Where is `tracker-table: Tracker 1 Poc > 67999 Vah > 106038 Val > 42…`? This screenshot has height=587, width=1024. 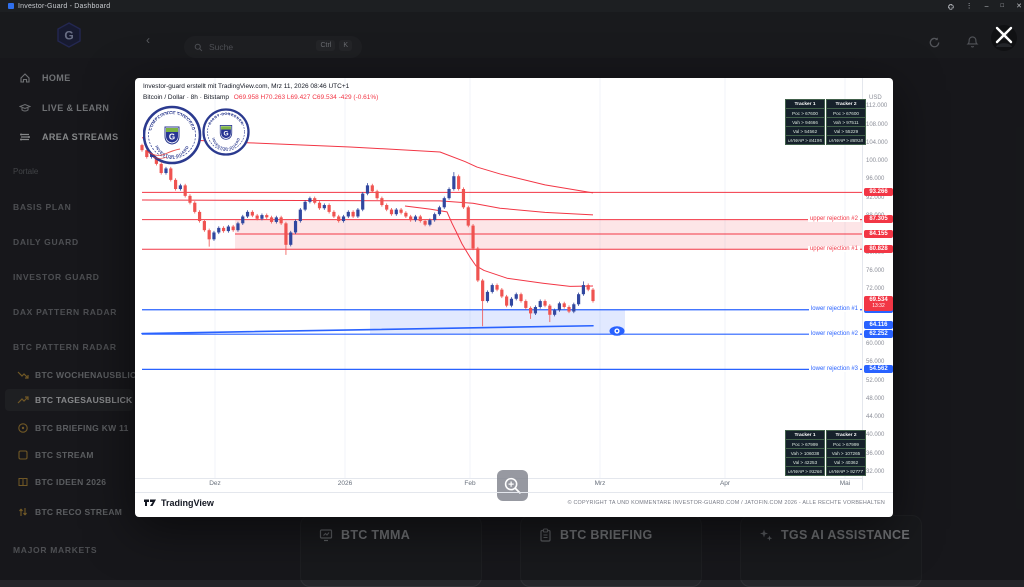
tracker-table: Tracker 1 Poc > 67999 Vah > 106038 Val > 42… is located at coordinates (805, 453).